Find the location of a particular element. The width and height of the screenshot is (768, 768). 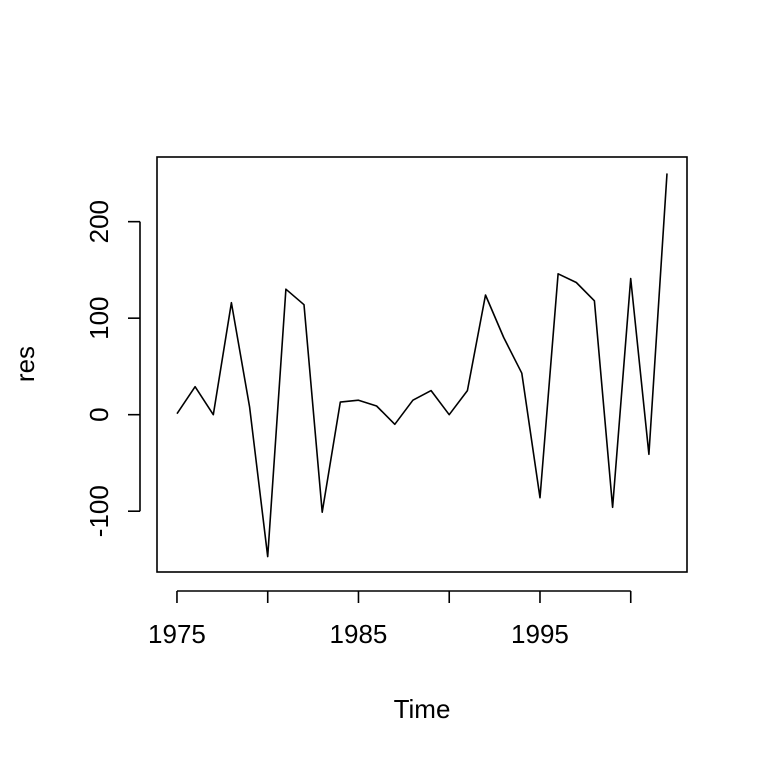

x-axis: 1975 1985 1995 is located at coordinates (390, 619).